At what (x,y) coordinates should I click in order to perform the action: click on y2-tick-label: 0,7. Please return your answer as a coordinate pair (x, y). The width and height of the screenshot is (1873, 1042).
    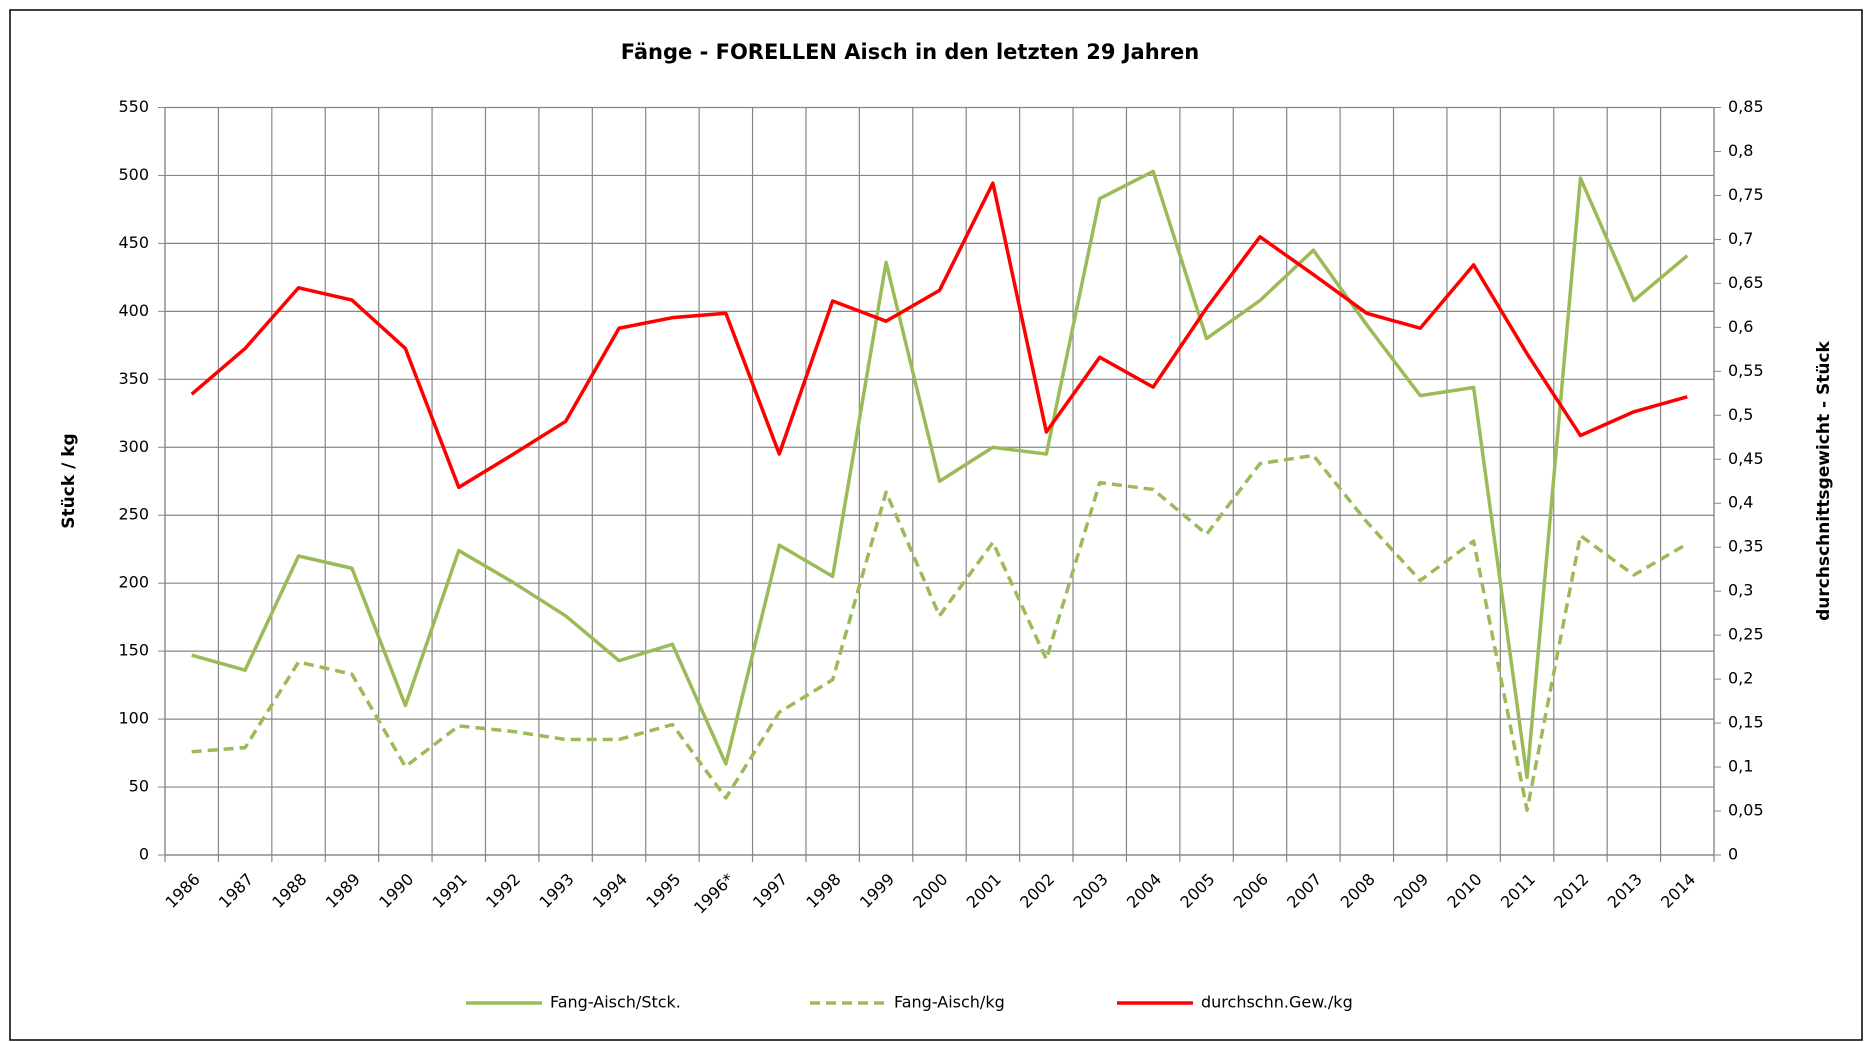
    Looking at the image, I should click on (1740, 238).